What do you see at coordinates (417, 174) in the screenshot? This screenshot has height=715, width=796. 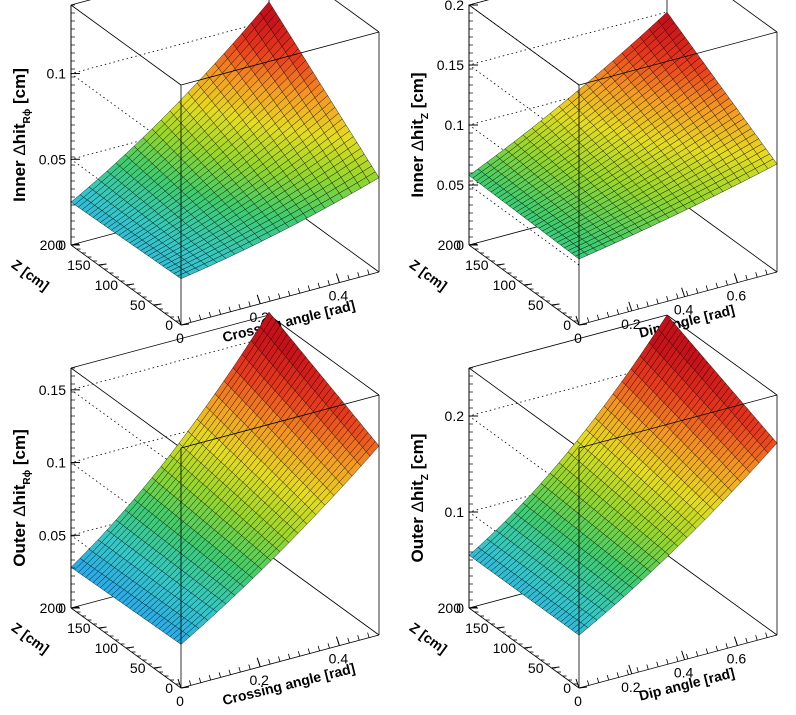 I see `z-title-prefix: Inner` at bounding box center [417, 174].